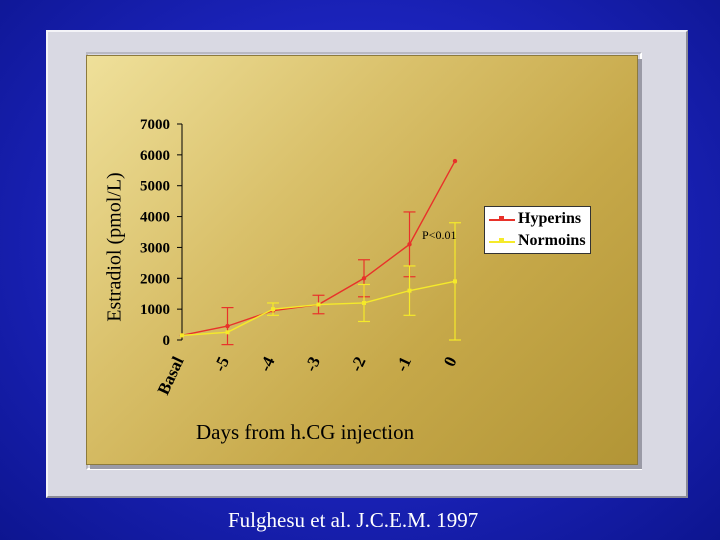 This screenshot has width=720, height=540. What do you see at coordinates (357, 364) in the screenshot?
I see `x-tick-label: -2` at bounding box center [357, 364].